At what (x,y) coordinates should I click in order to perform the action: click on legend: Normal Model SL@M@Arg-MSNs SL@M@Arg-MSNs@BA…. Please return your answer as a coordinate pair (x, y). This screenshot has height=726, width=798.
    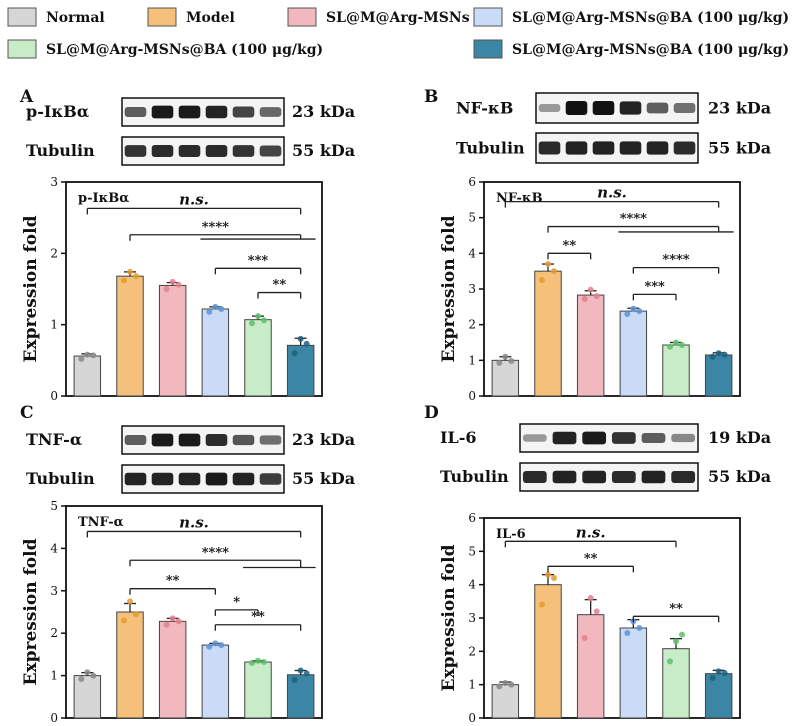
    Looking at the image, I should click on (398, 33).